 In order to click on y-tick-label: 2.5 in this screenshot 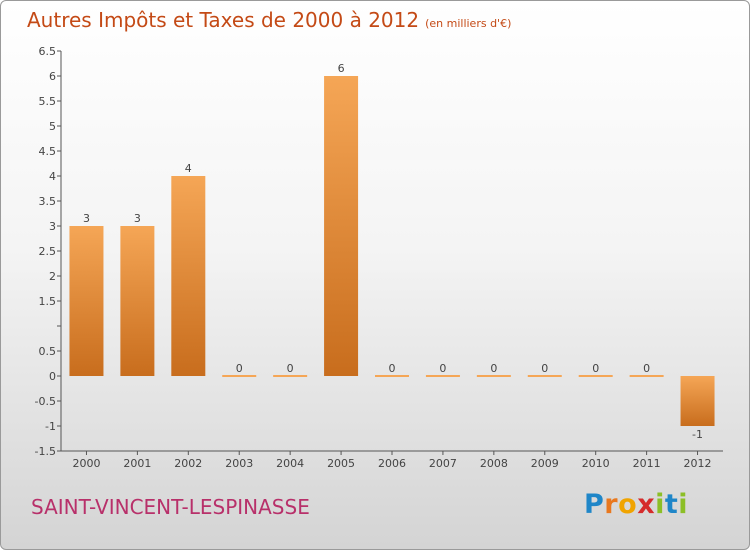, I will do `click(48, 251)`.